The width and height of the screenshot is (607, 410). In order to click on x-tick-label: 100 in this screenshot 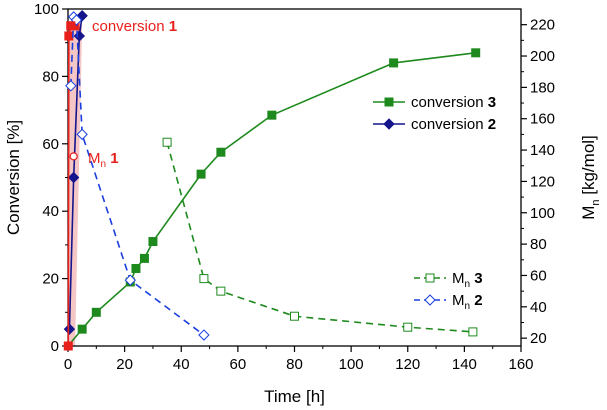, I will do `click(351, 364)`.